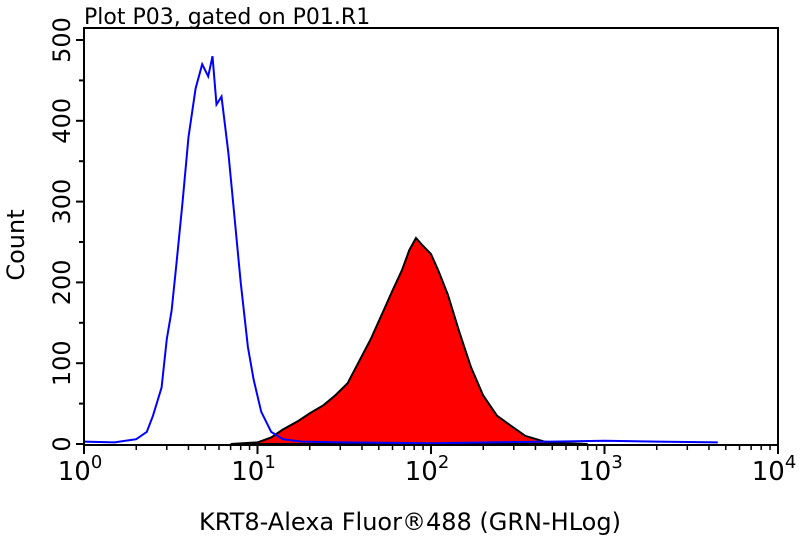 This screenshot has height=538, width=800. I want to click on x-tick-exponent: 0, so click(96, 462).